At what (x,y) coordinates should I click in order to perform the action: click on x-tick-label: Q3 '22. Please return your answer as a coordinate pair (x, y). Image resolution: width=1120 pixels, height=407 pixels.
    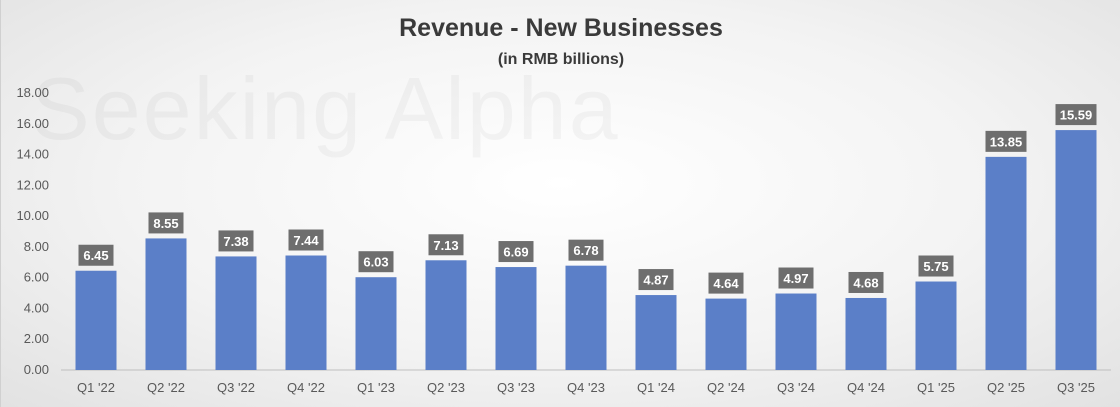
    Looking at the image, I should click on (236, 387).